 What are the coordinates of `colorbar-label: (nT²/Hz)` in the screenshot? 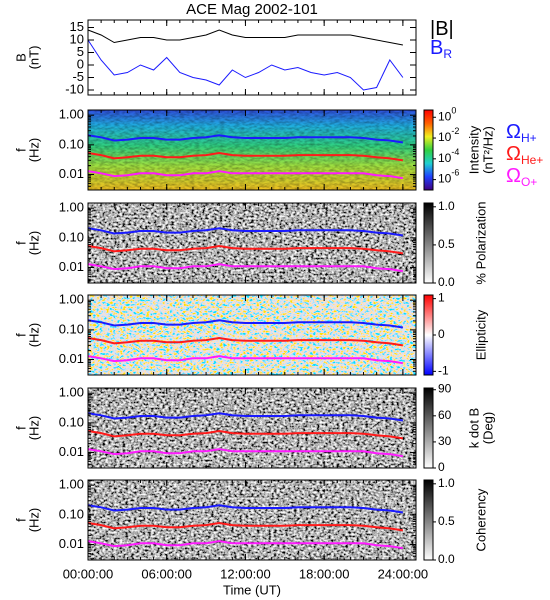 It's located at (487, 150).